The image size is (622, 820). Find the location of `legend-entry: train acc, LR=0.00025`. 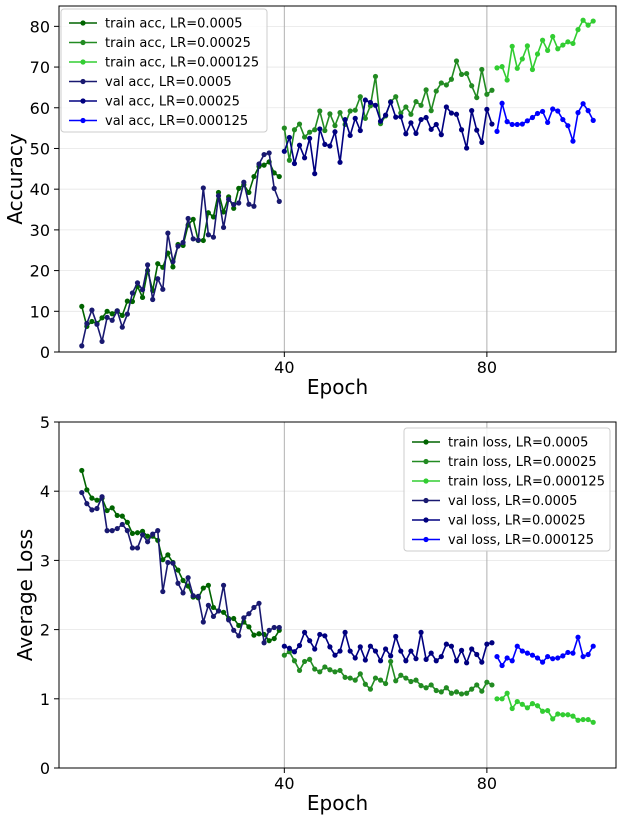

legend-entry: train acc, LR=0.00025 is located at coordinates (178, 43).